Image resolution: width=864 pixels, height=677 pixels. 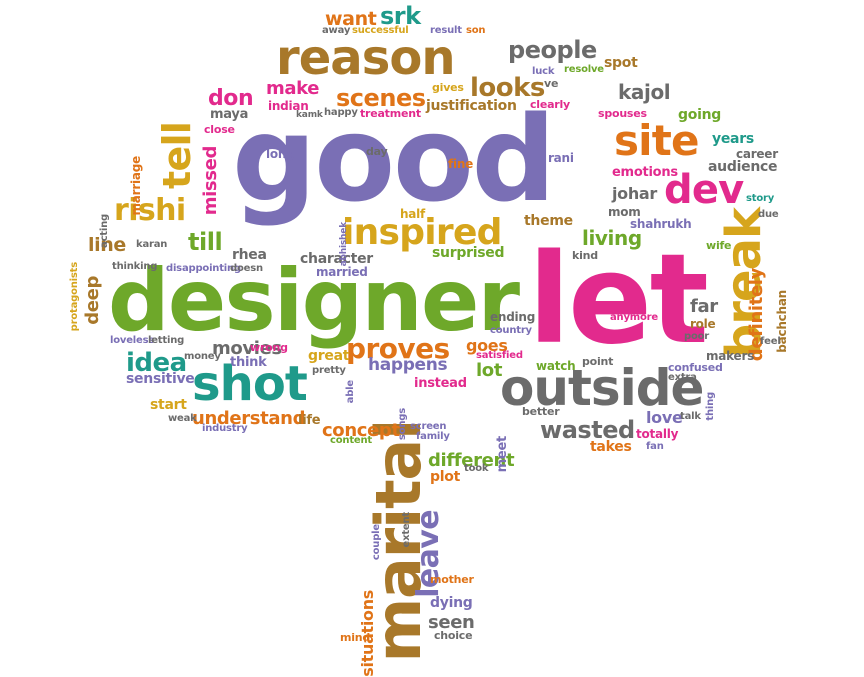 I want to click on word-point: point, so click(x=598, y=361).